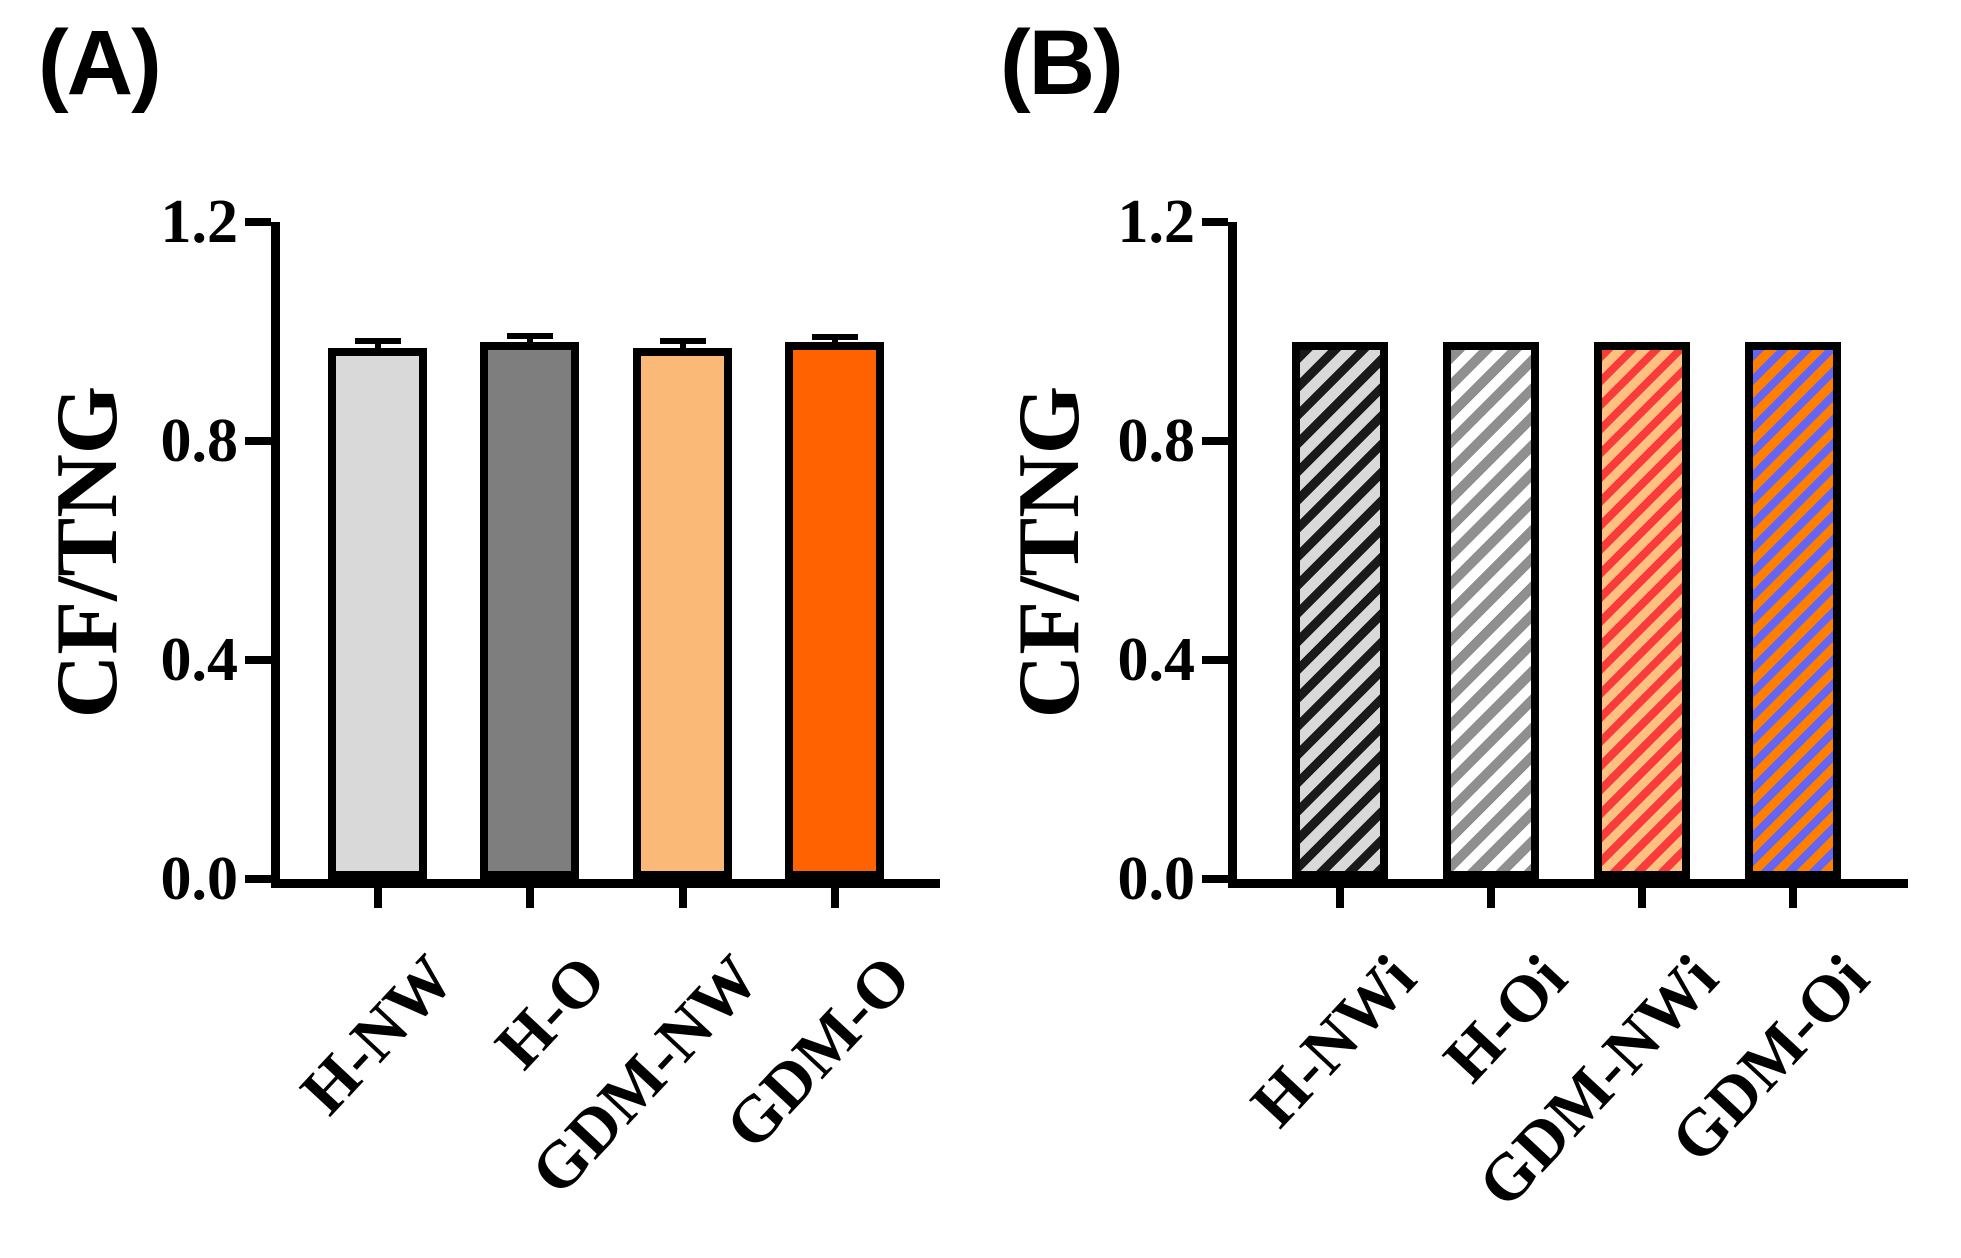 This screenshot has width=1961, height=1258. I want to click on bar-gdm-oi, so click(1793, 610).